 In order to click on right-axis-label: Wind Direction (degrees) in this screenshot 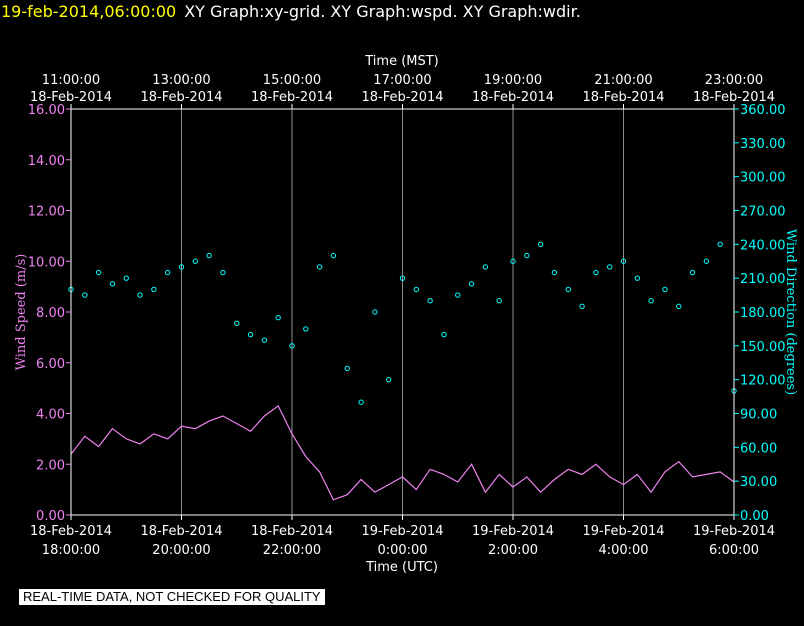, I will do `click(790, 312)`.